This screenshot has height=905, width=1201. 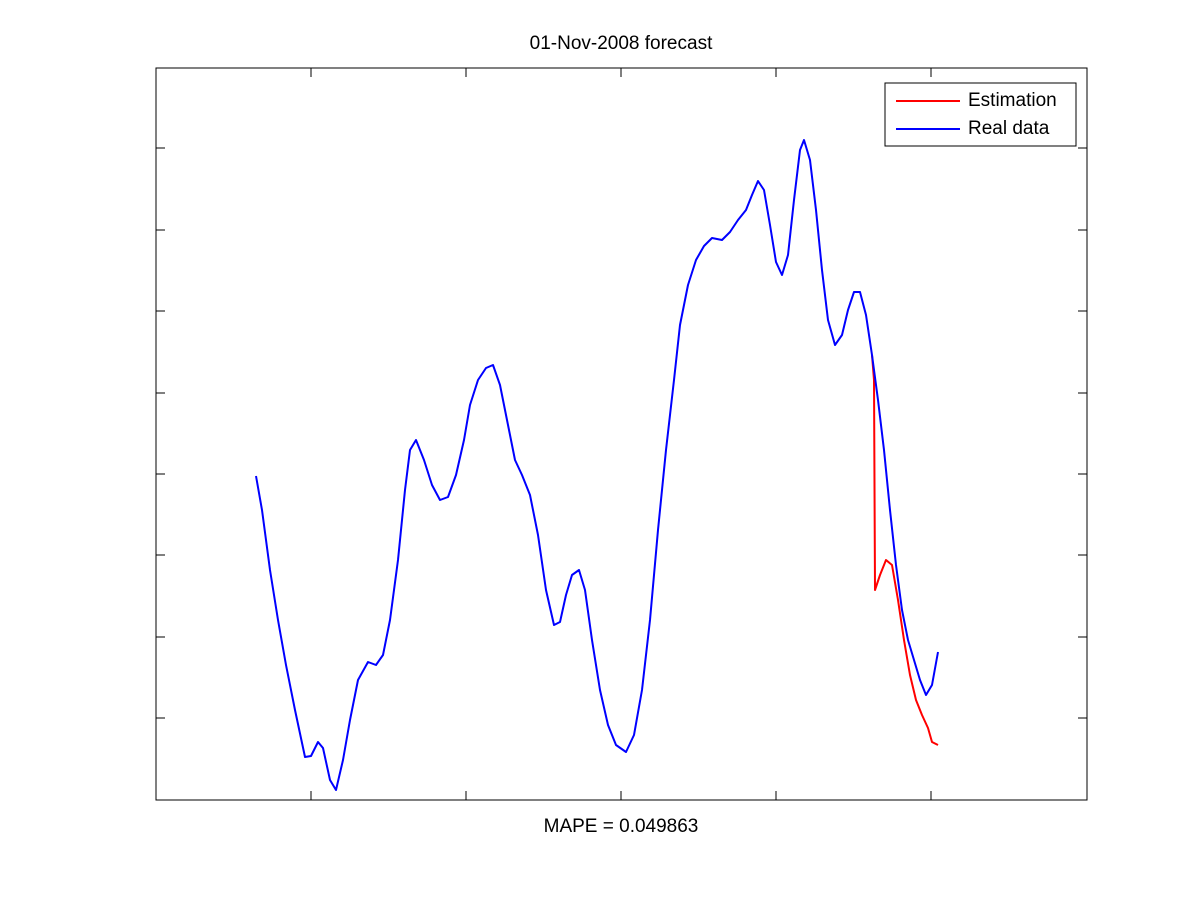 I want to click on x-axis-label: MAPE = 0.049863, so click(x=621, y=826).